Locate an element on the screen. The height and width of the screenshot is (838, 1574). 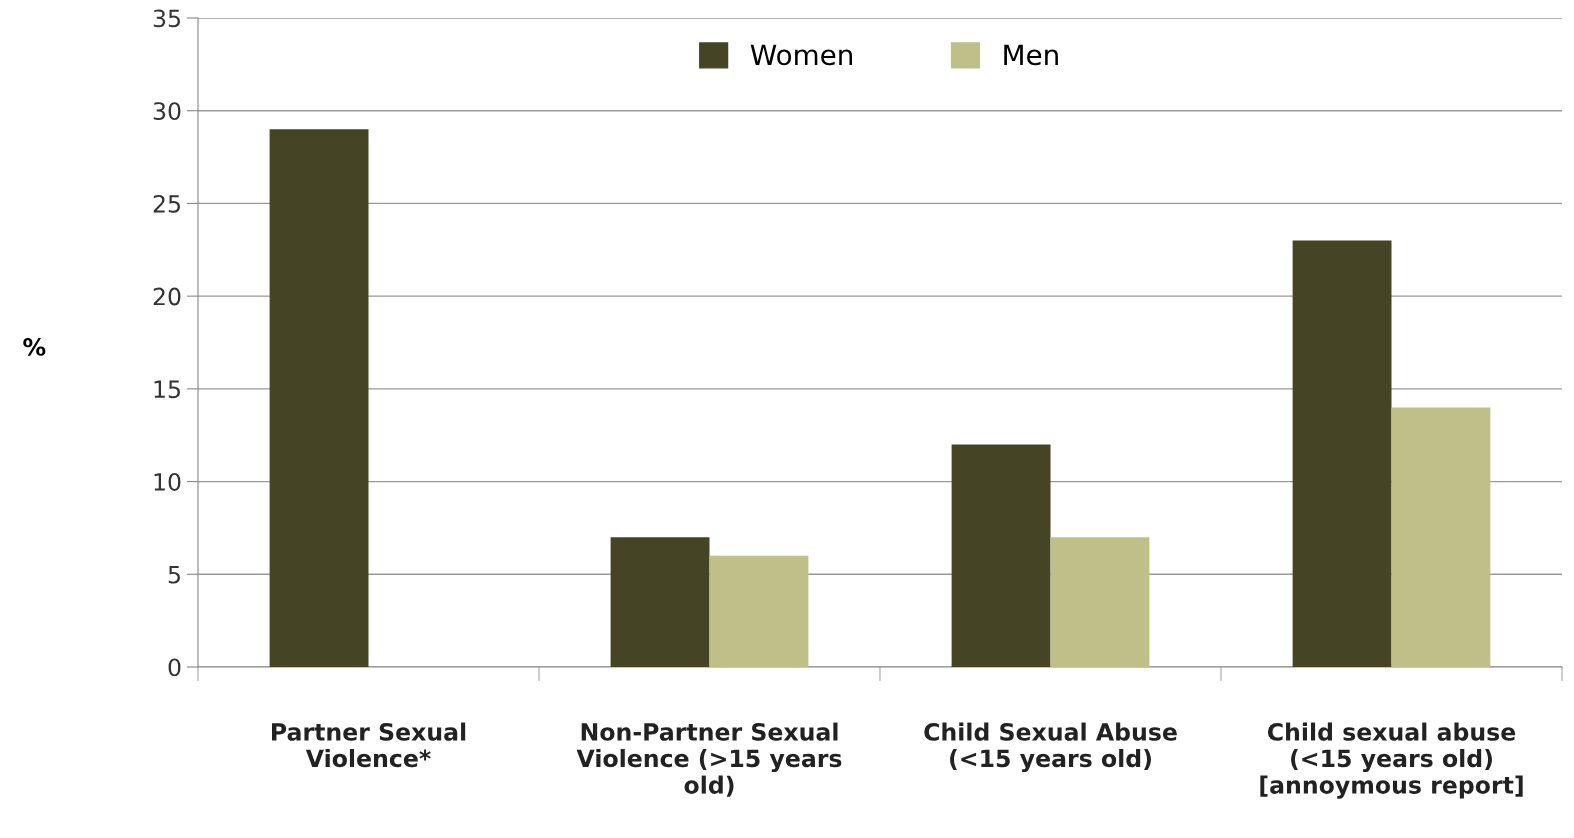
y-tick-label: 30 is located at coordinates (167, 111).